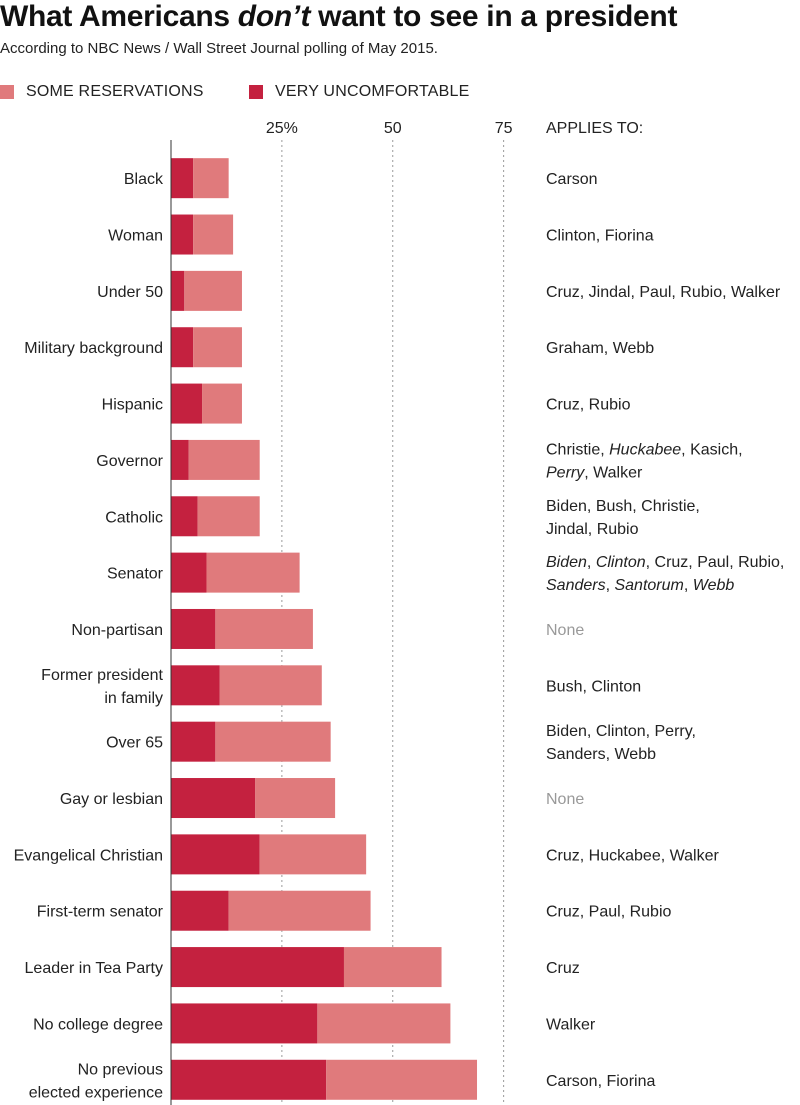 The image size is (800, 1105). I want to click on legend-item-very-uncomfortable: VERY UNCOMFORTABLE, so click(359, 92).